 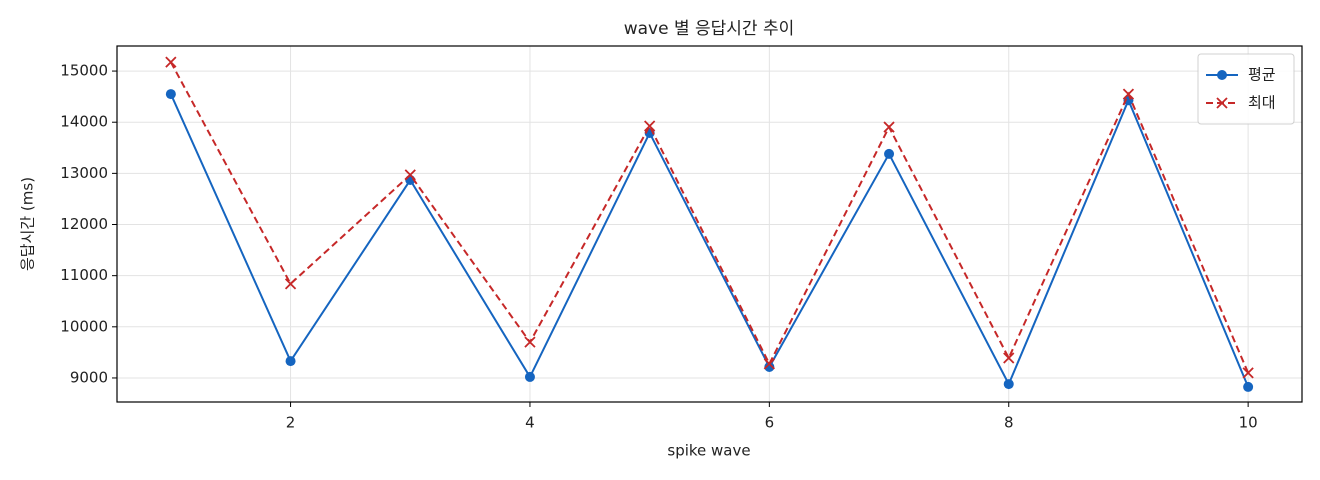 What do you see at coordinates (84, 122) in the screenshot?
I see `y-tick-label: 14000` at bounding box center [84, 122].